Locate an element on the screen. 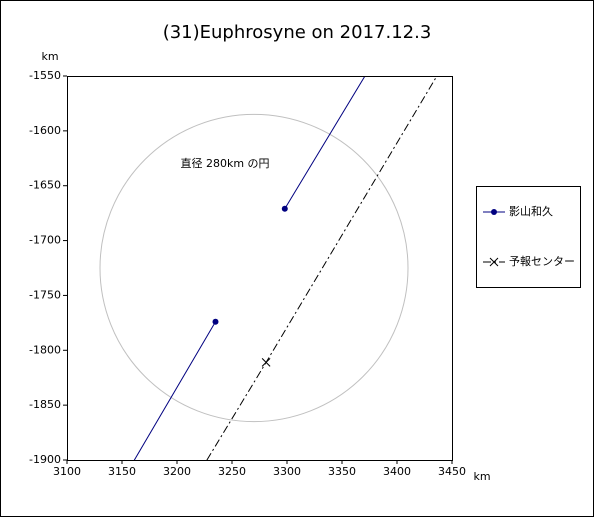  x-tick-label: 3400 is located at coordinates (397, 471).